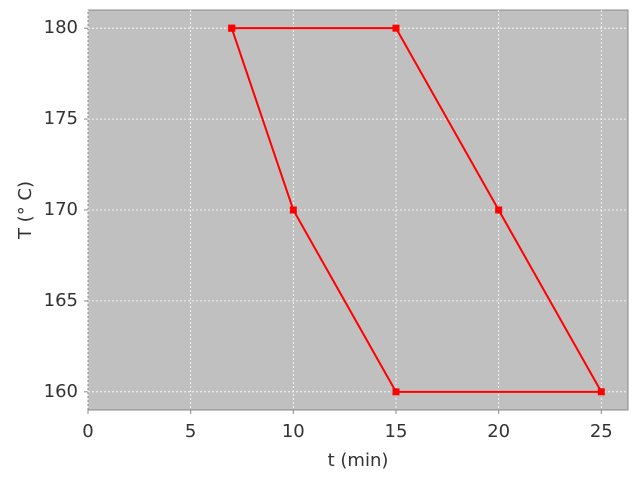 This screenshot has width=640, height=480. I want to click on x-tick-label: 5, so click(190, 431).